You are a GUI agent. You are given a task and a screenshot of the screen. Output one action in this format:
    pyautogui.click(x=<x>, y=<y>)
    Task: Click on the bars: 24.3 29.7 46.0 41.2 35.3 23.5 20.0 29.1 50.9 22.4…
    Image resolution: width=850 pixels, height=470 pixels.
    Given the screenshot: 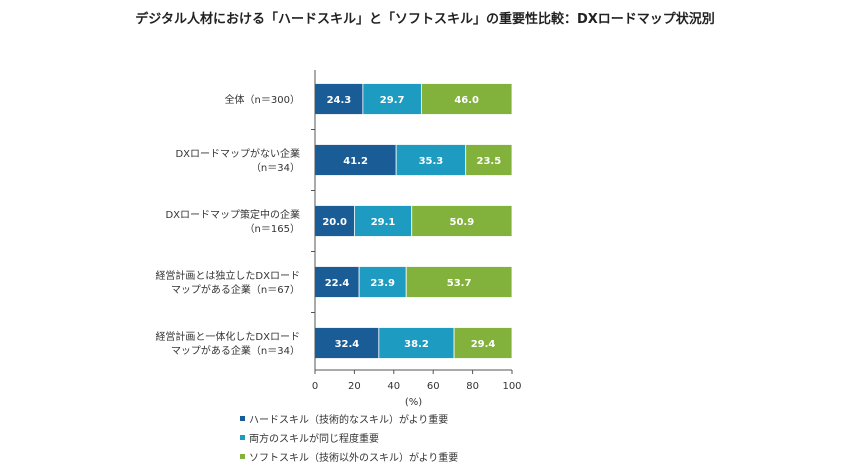 What is the action you would take?
    pyautogui.click(x=413, y=221)
    